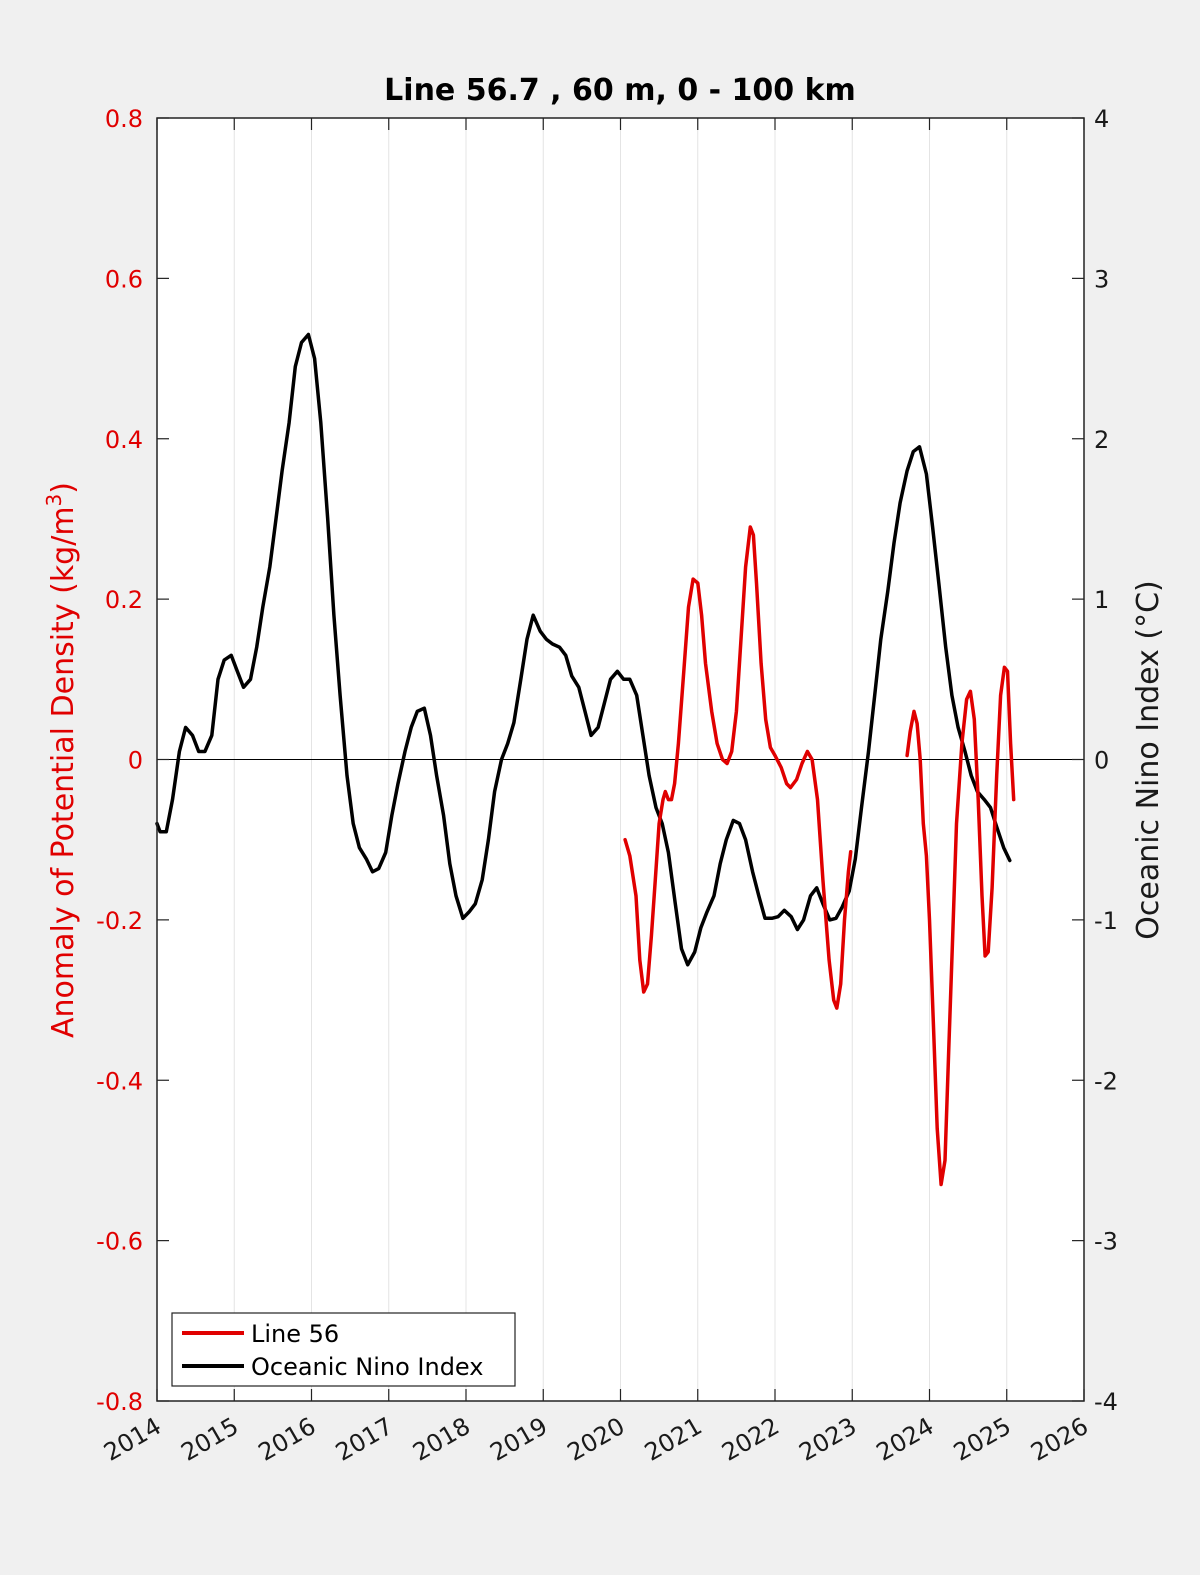  I want to click on y-axis-right-label: Oceanic Nino Index (°C), so click(1148, 760).